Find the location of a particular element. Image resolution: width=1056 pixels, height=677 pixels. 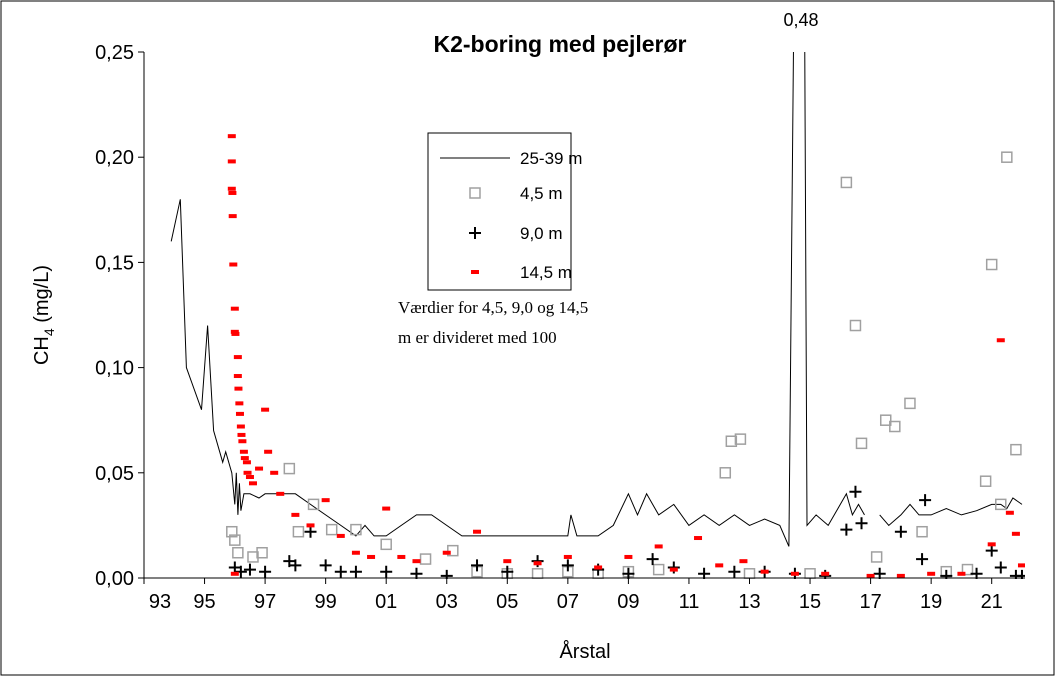

annotation: 0,48 is located at coordinates (800, 20).